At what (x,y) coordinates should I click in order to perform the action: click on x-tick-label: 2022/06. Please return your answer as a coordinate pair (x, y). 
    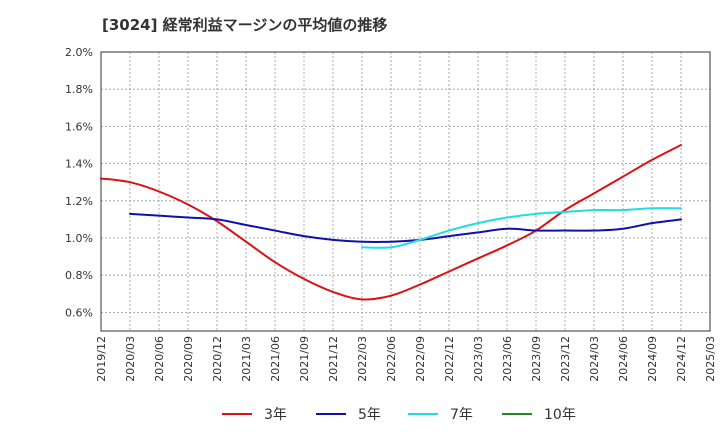
    Looking at the image, I should click on (391, 359).